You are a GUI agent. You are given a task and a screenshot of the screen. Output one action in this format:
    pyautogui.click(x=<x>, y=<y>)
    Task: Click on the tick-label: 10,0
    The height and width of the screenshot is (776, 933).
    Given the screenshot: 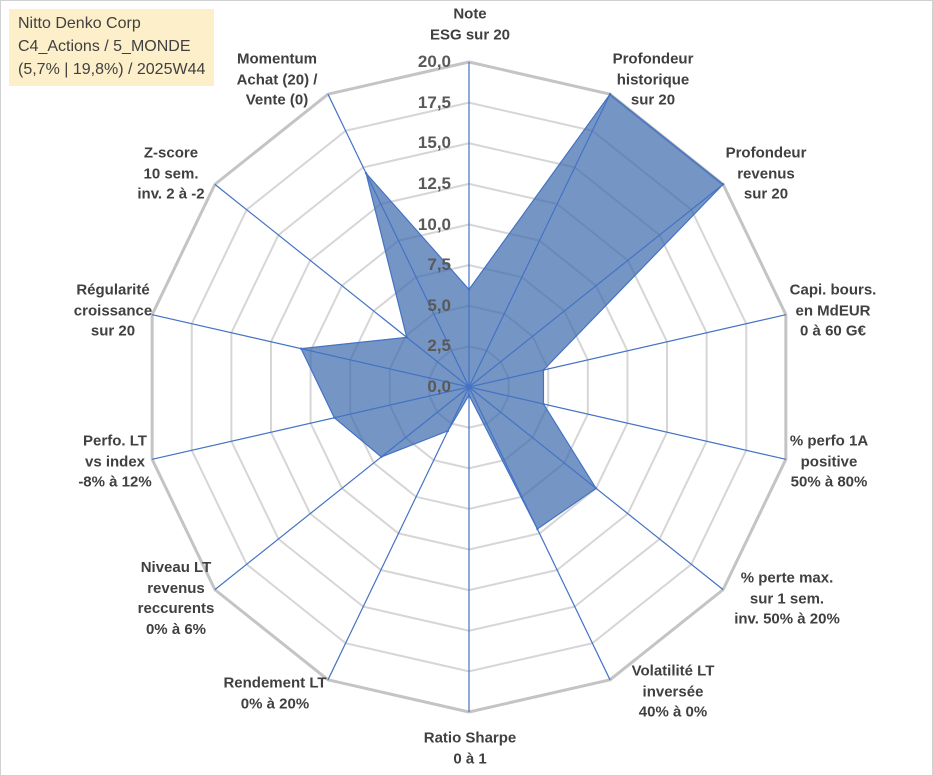 What is the action you would take?
    pyautogui.click(x=434, y=224)
    